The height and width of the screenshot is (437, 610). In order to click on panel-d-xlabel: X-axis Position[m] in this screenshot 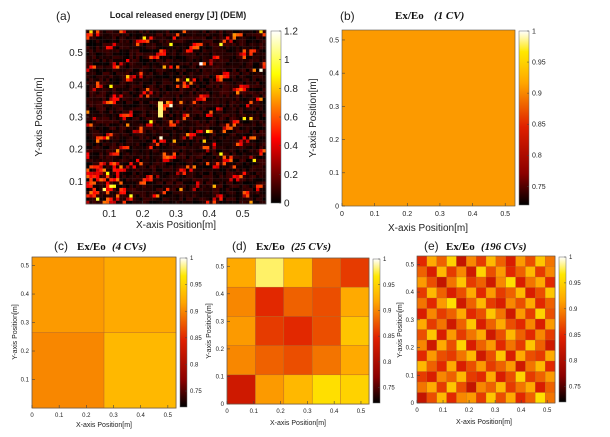, I will do `click(298, 423)`.